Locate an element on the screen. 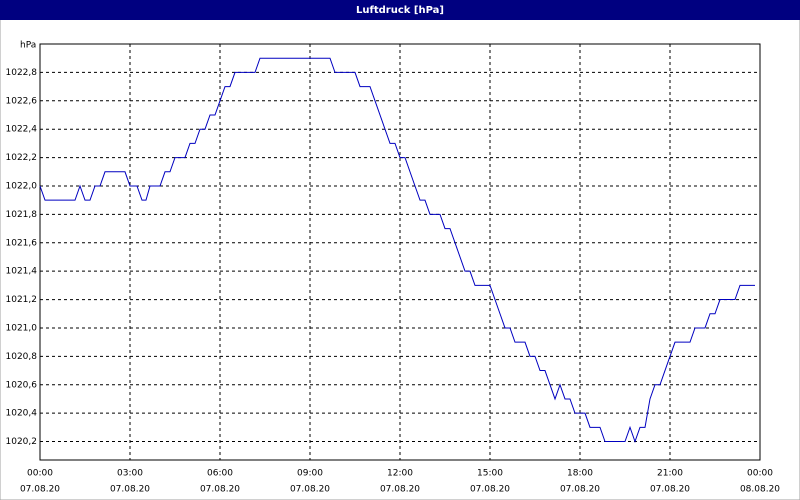  y-tick-label: 1020,6 is located at coordinates (22, 385).